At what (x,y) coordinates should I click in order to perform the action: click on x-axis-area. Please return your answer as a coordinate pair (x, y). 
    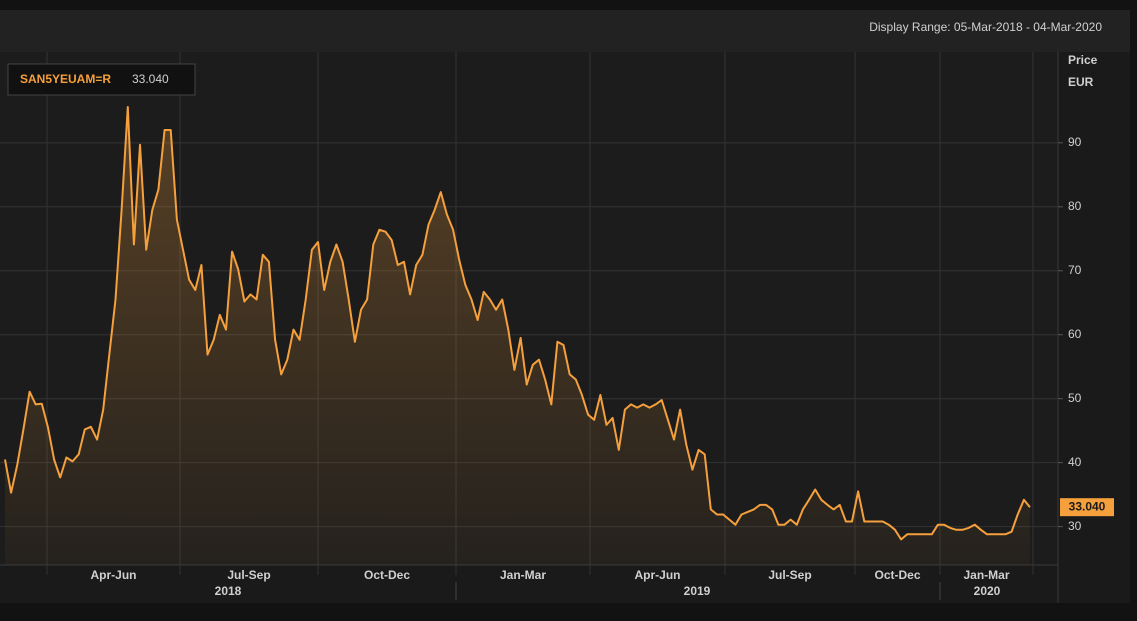
    Looking at the image, I should click on (529, 584).